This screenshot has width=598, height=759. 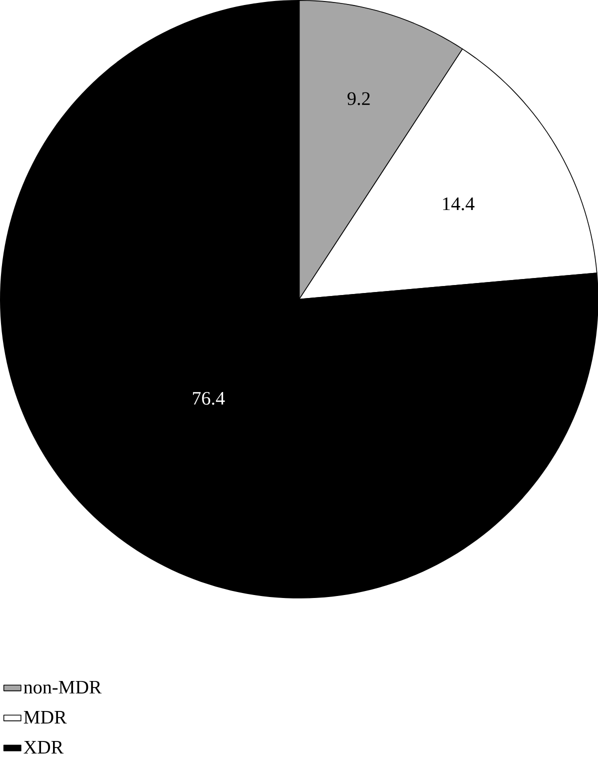 I want to click on data-label: 76.4, so click(x=208, y=398).